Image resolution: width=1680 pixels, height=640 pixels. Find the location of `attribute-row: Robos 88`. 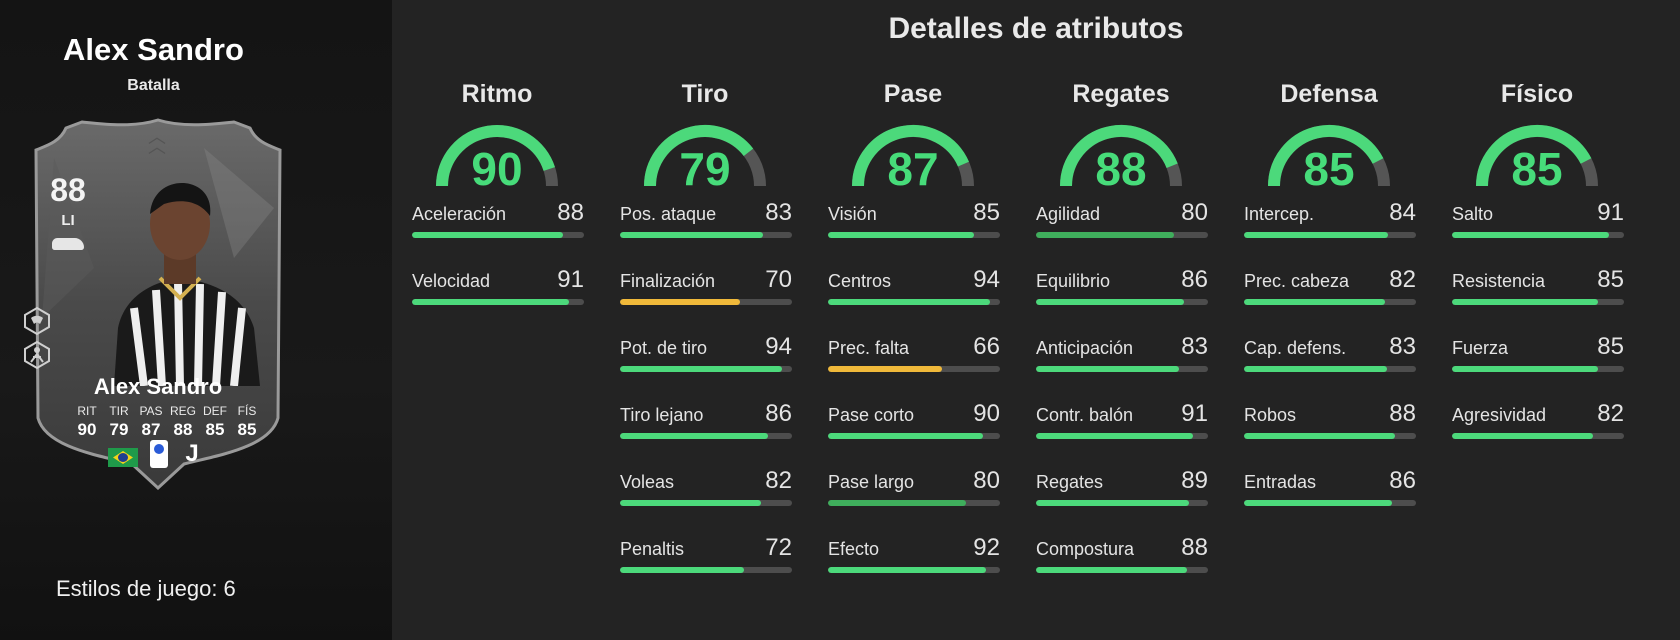

attribute-row: Robos 88 is located at coordinates (1329, 428).